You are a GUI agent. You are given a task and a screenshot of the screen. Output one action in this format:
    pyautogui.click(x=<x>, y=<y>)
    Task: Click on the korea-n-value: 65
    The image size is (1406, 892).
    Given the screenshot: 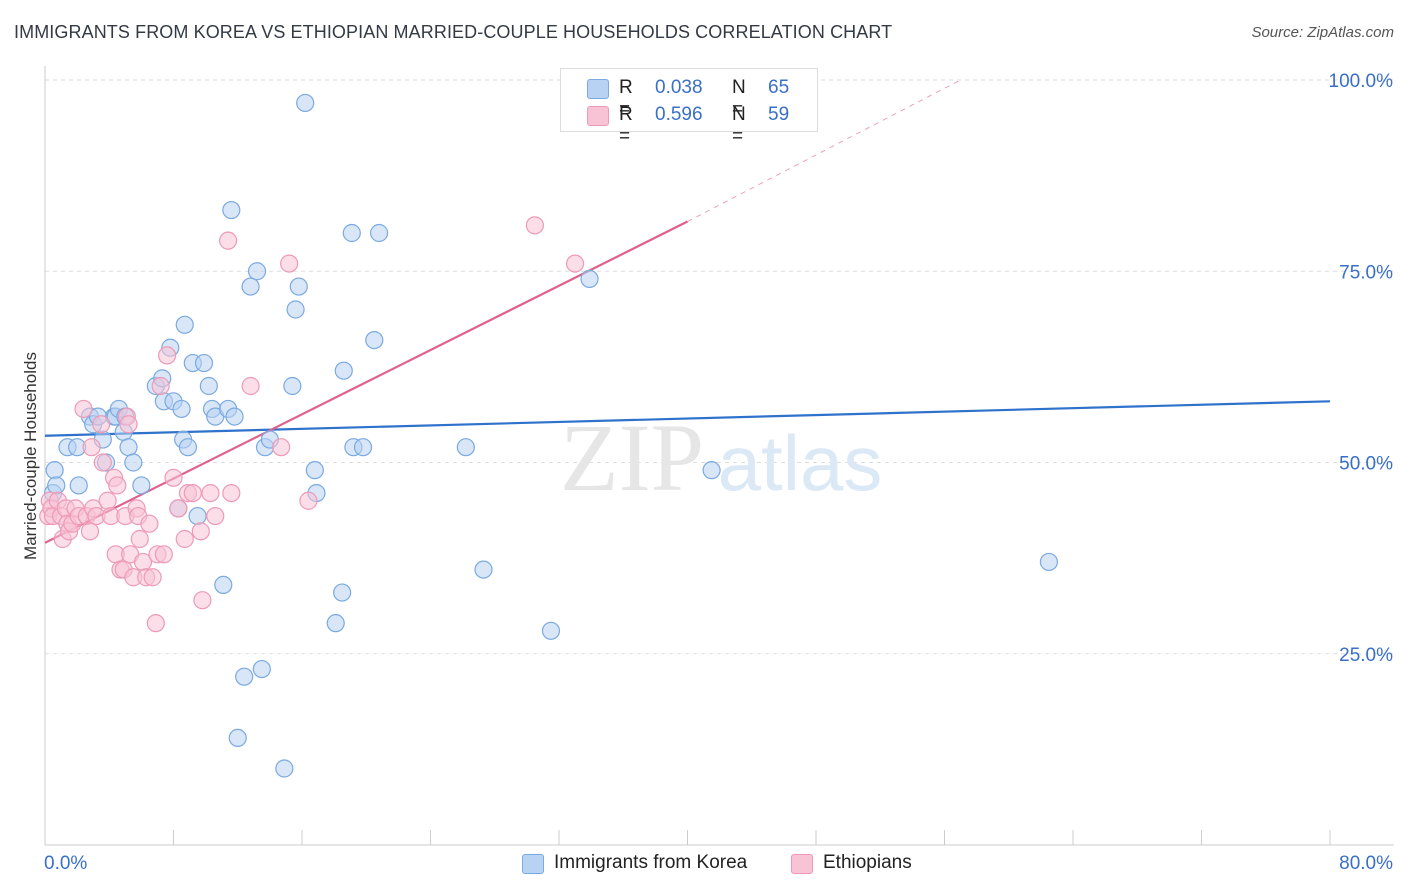 What is the action you would take?
    pyautogui.click(x=779, y=87)
    